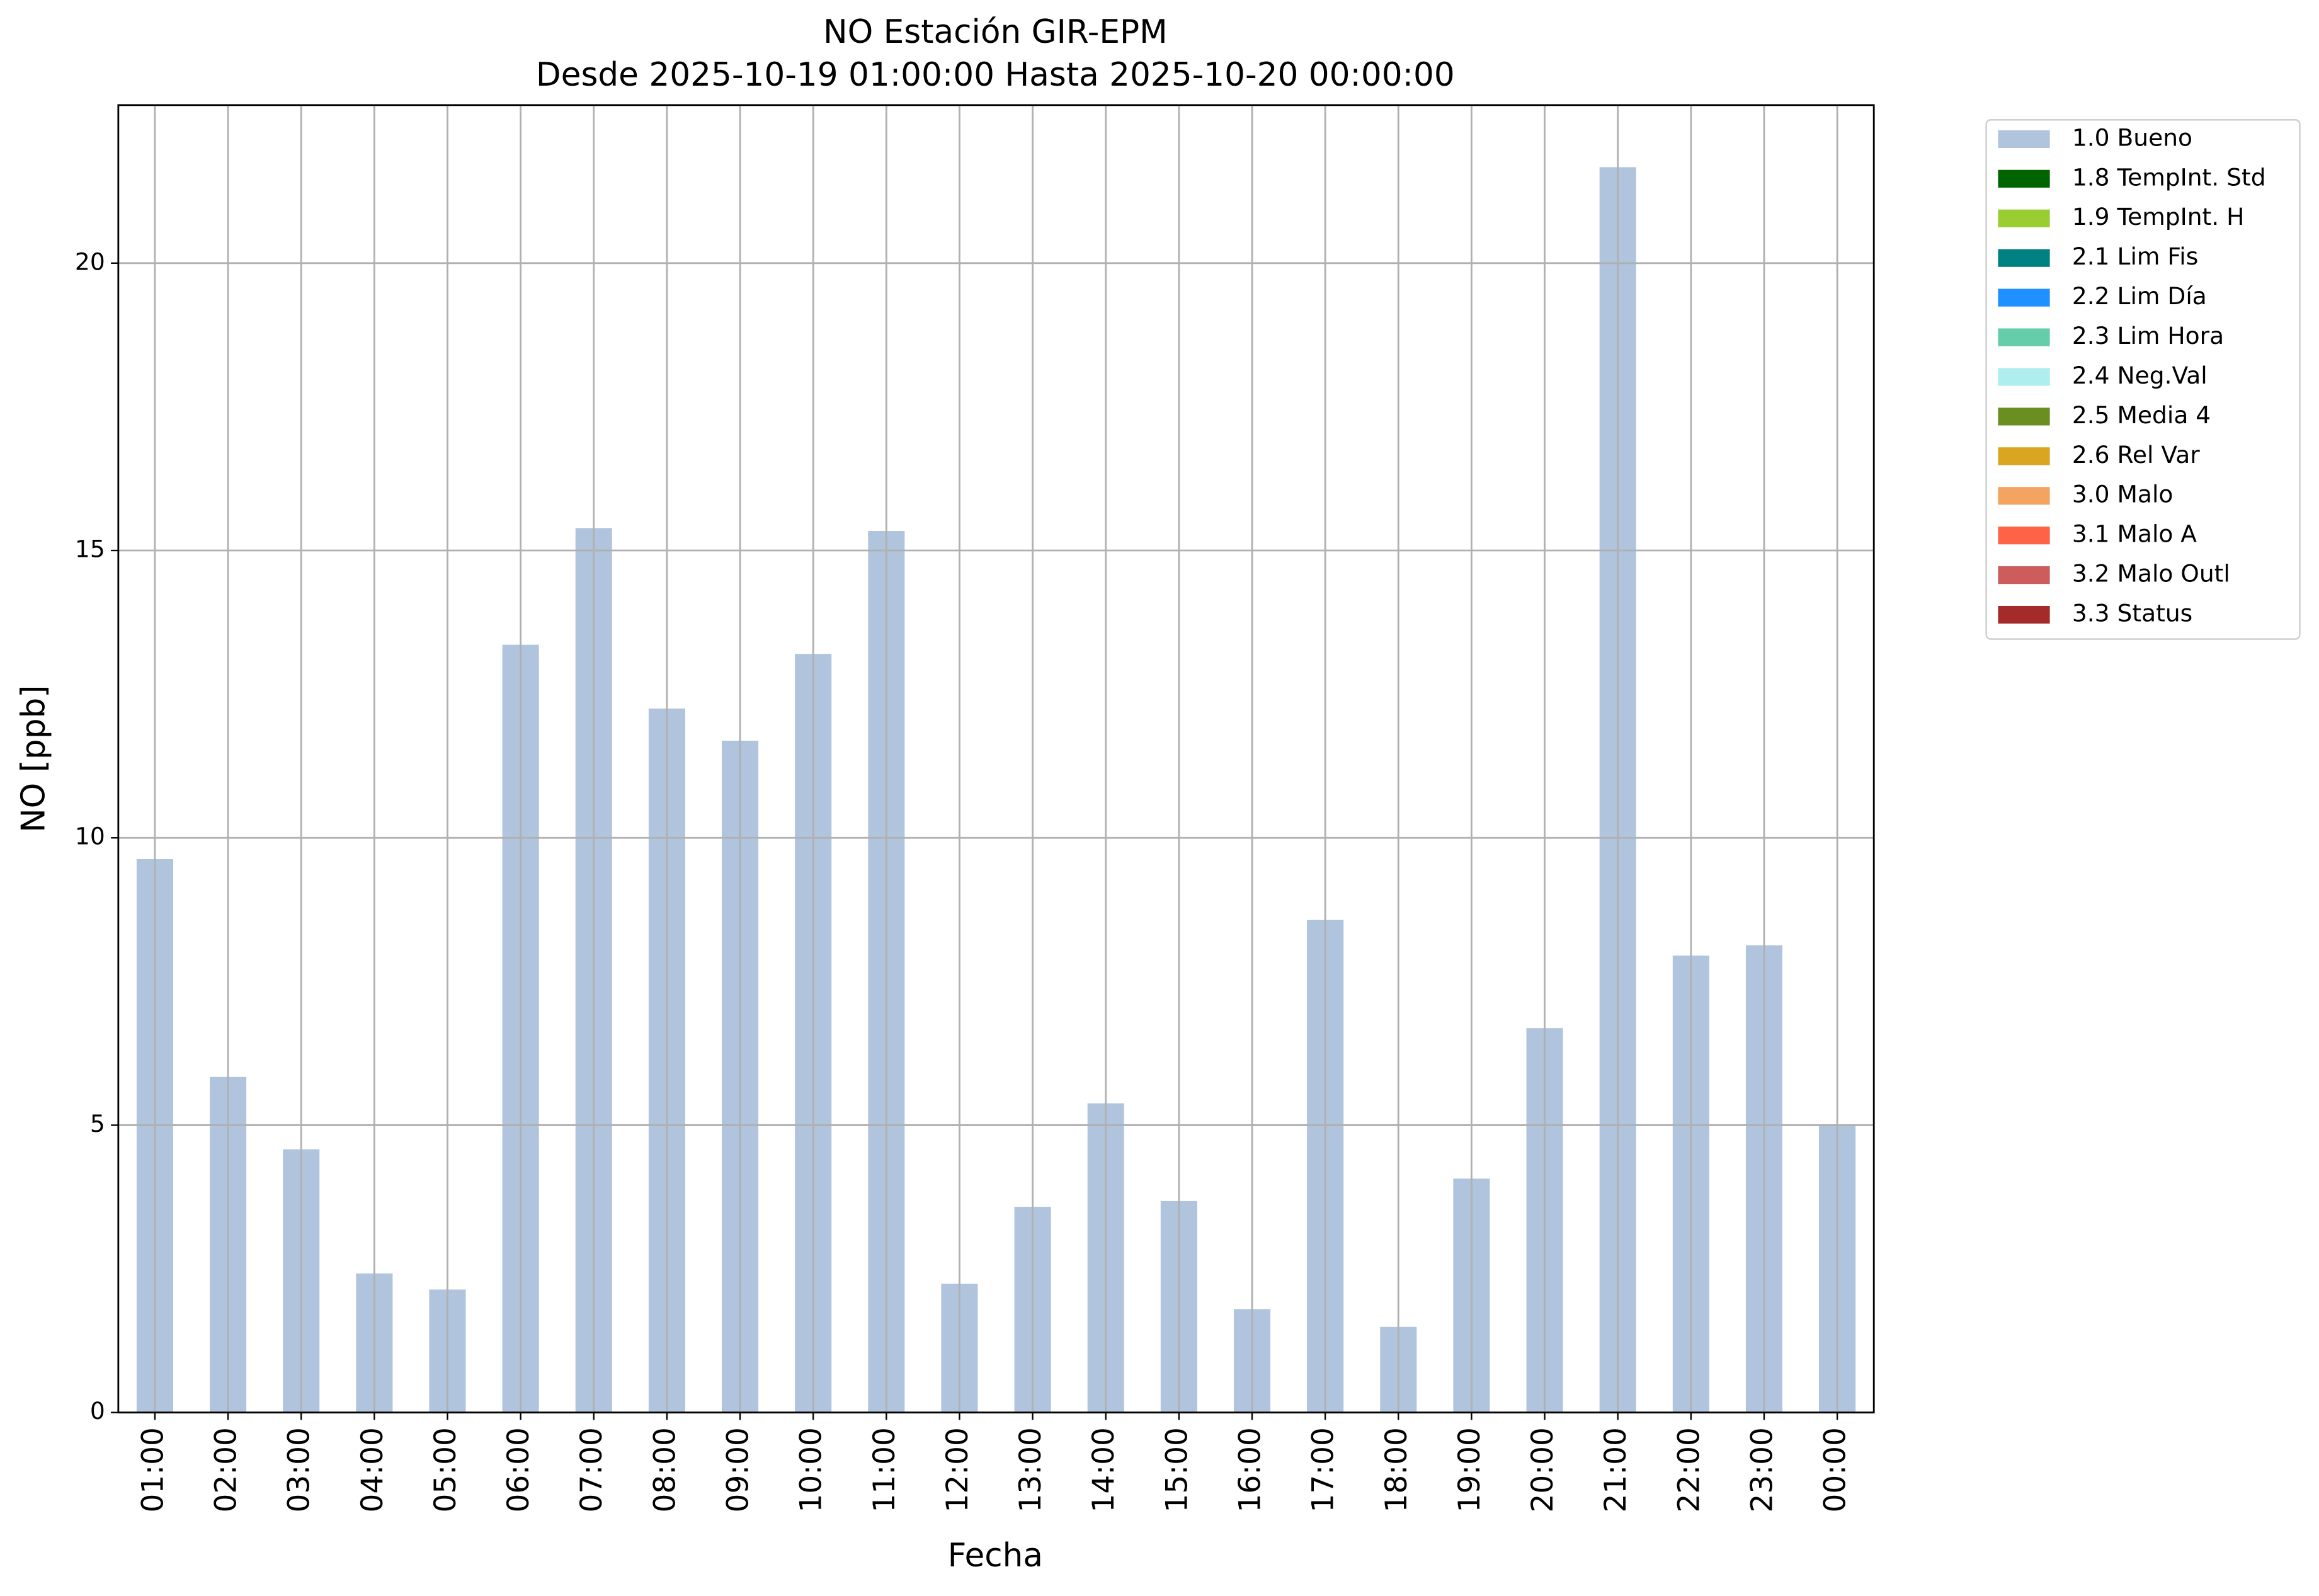 The height and width of the screenshot is (1596, 2319). I want to click on y-tick-label: 10, so click(90, 836).